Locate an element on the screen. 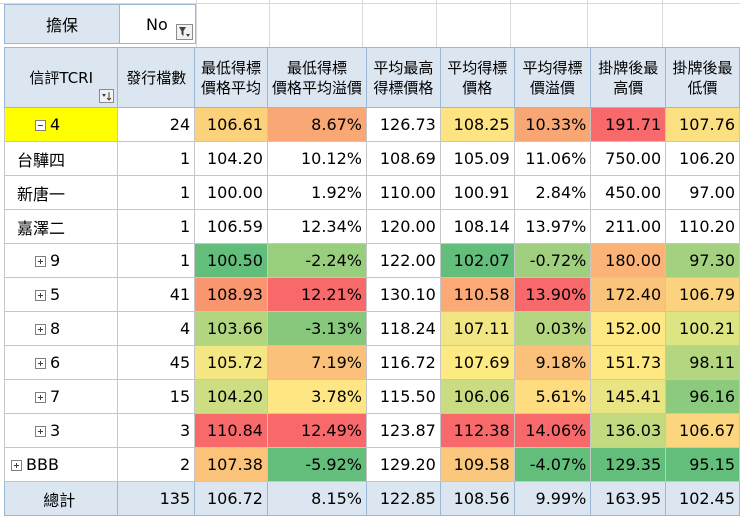  filter-field-value: No is located at coordinates (158, 24).